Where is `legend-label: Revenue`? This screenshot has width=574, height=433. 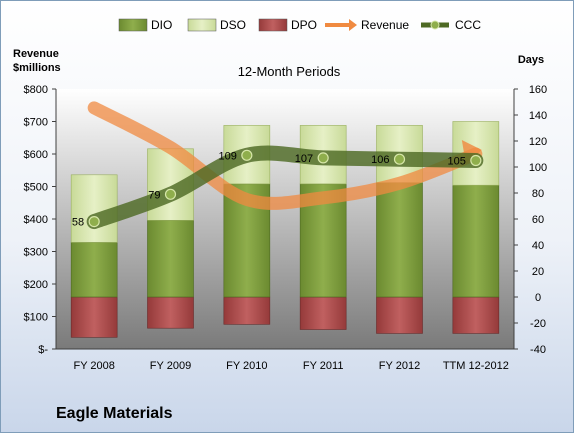
legend-label: Revenue is located at coordinates (385, 25).